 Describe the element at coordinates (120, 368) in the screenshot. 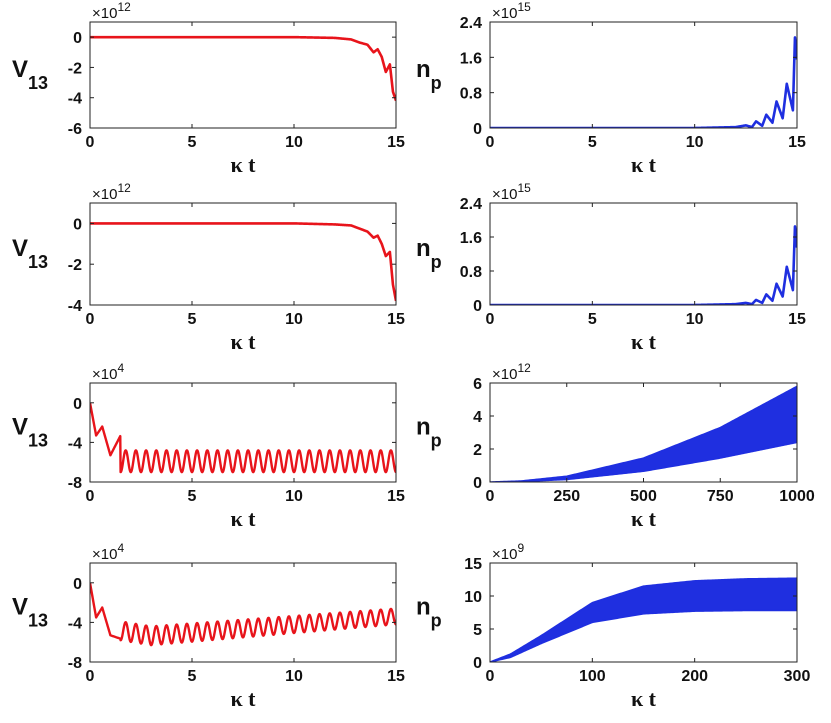

I see `multiplier-exponent: 4` at that location.